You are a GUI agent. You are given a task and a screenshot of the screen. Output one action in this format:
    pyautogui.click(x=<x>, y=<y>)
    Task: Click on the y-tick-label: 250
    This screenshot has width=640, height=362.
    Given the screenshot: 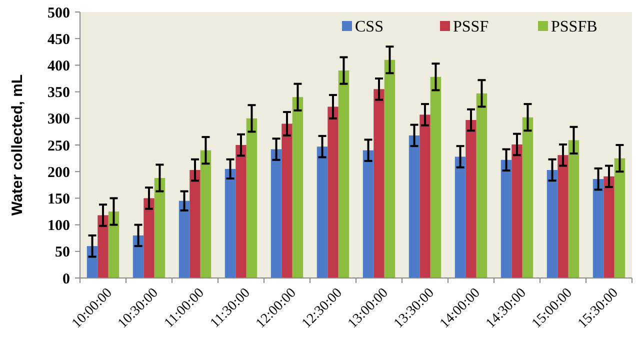 What is the action you would take?
    pyautogui.click(x=59, y=146)
    